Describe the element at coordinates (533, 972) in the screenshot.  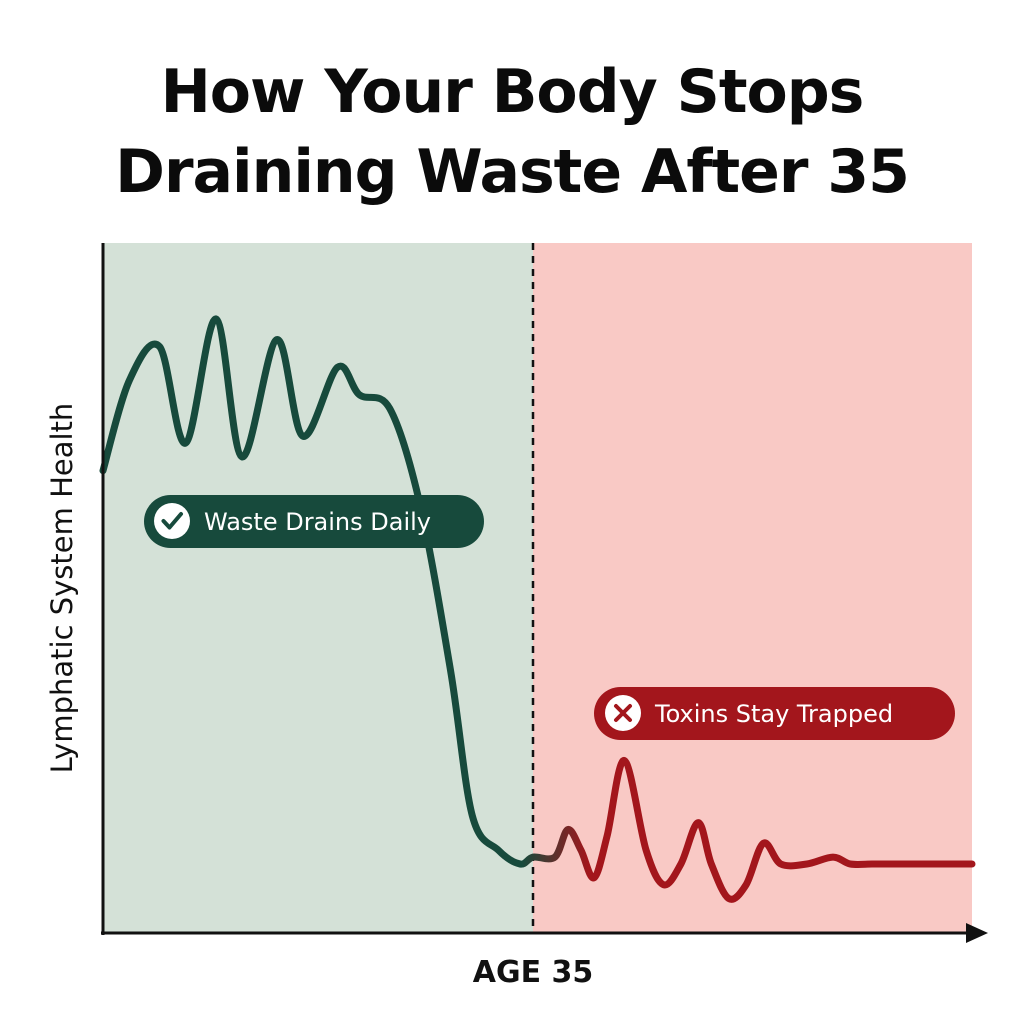
I see `x-axis-label: AGE 35` at that location.